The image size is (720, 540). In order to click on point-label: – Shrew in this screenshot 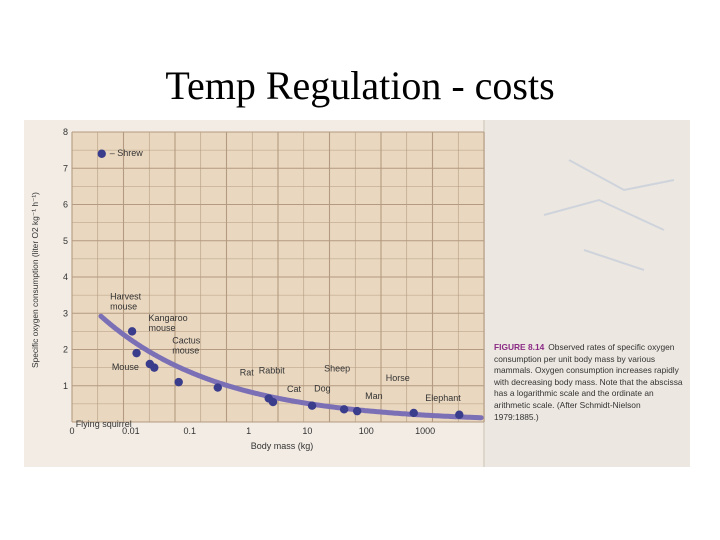, I will do `click(127, 153)`.